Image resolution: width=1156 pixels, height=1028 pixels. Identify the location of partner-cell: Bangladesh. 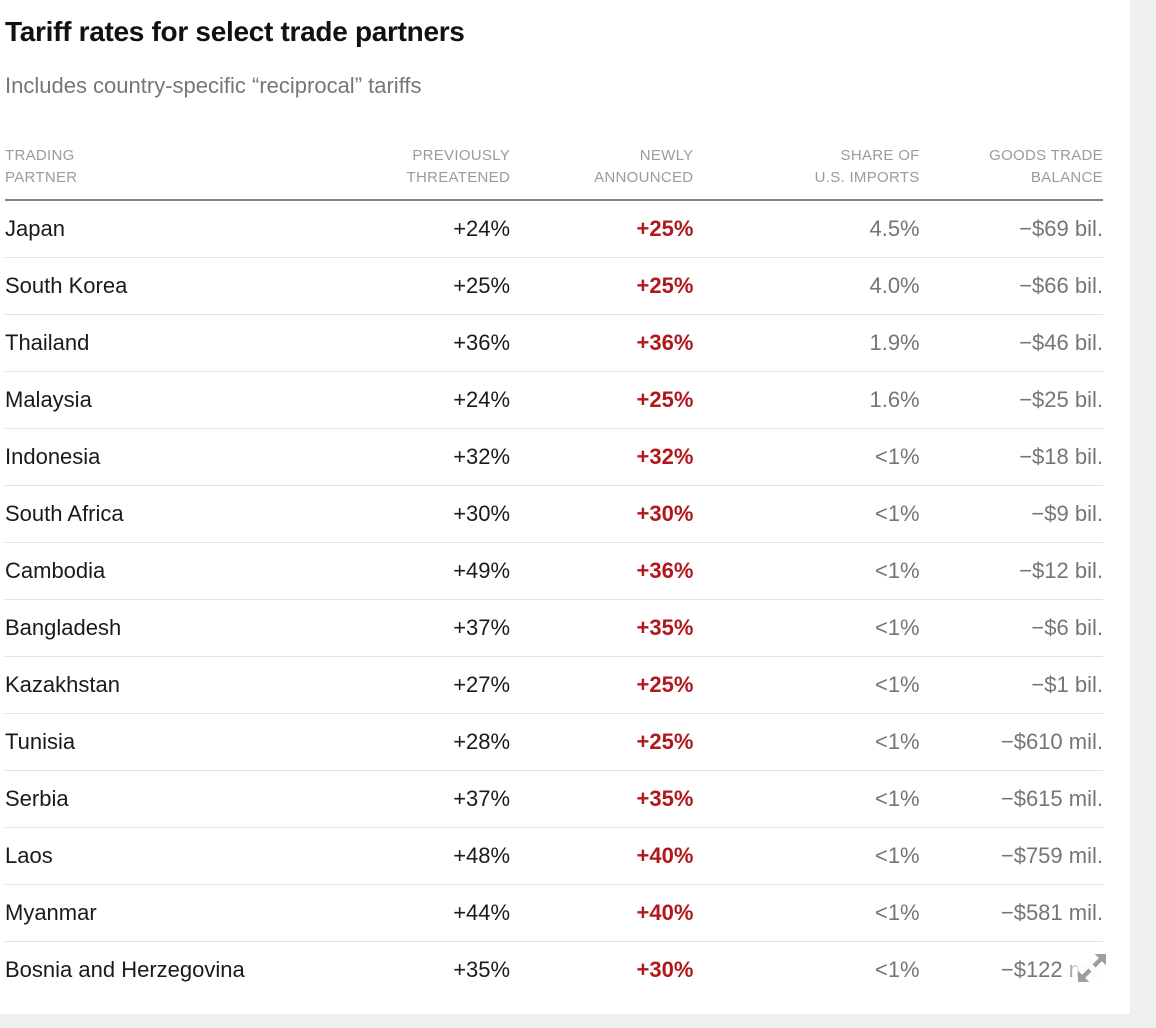
(63, 627).